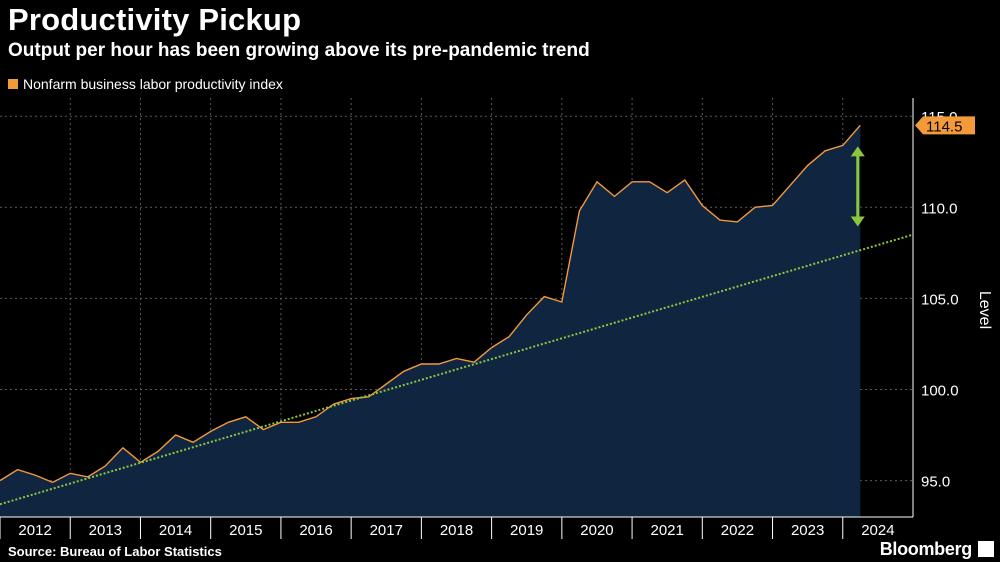 The image size is (1000, 562). What do you see at coordinates (986, 549) in the screenshot?
I see `chart-icon` at bounding box center [986, 549].